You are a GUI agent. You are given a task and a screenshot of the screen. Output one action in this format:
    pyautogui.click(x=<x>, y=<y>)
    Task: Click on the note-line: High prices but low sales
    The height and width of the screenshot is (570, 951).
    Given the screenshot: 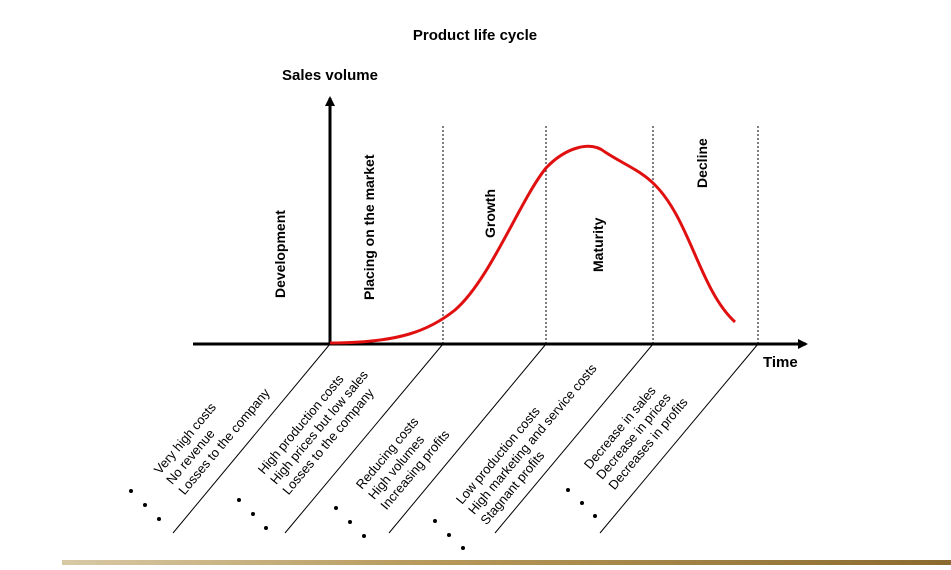 What is the action you would take?
    pyautogui.click(x=319, y=427)
    